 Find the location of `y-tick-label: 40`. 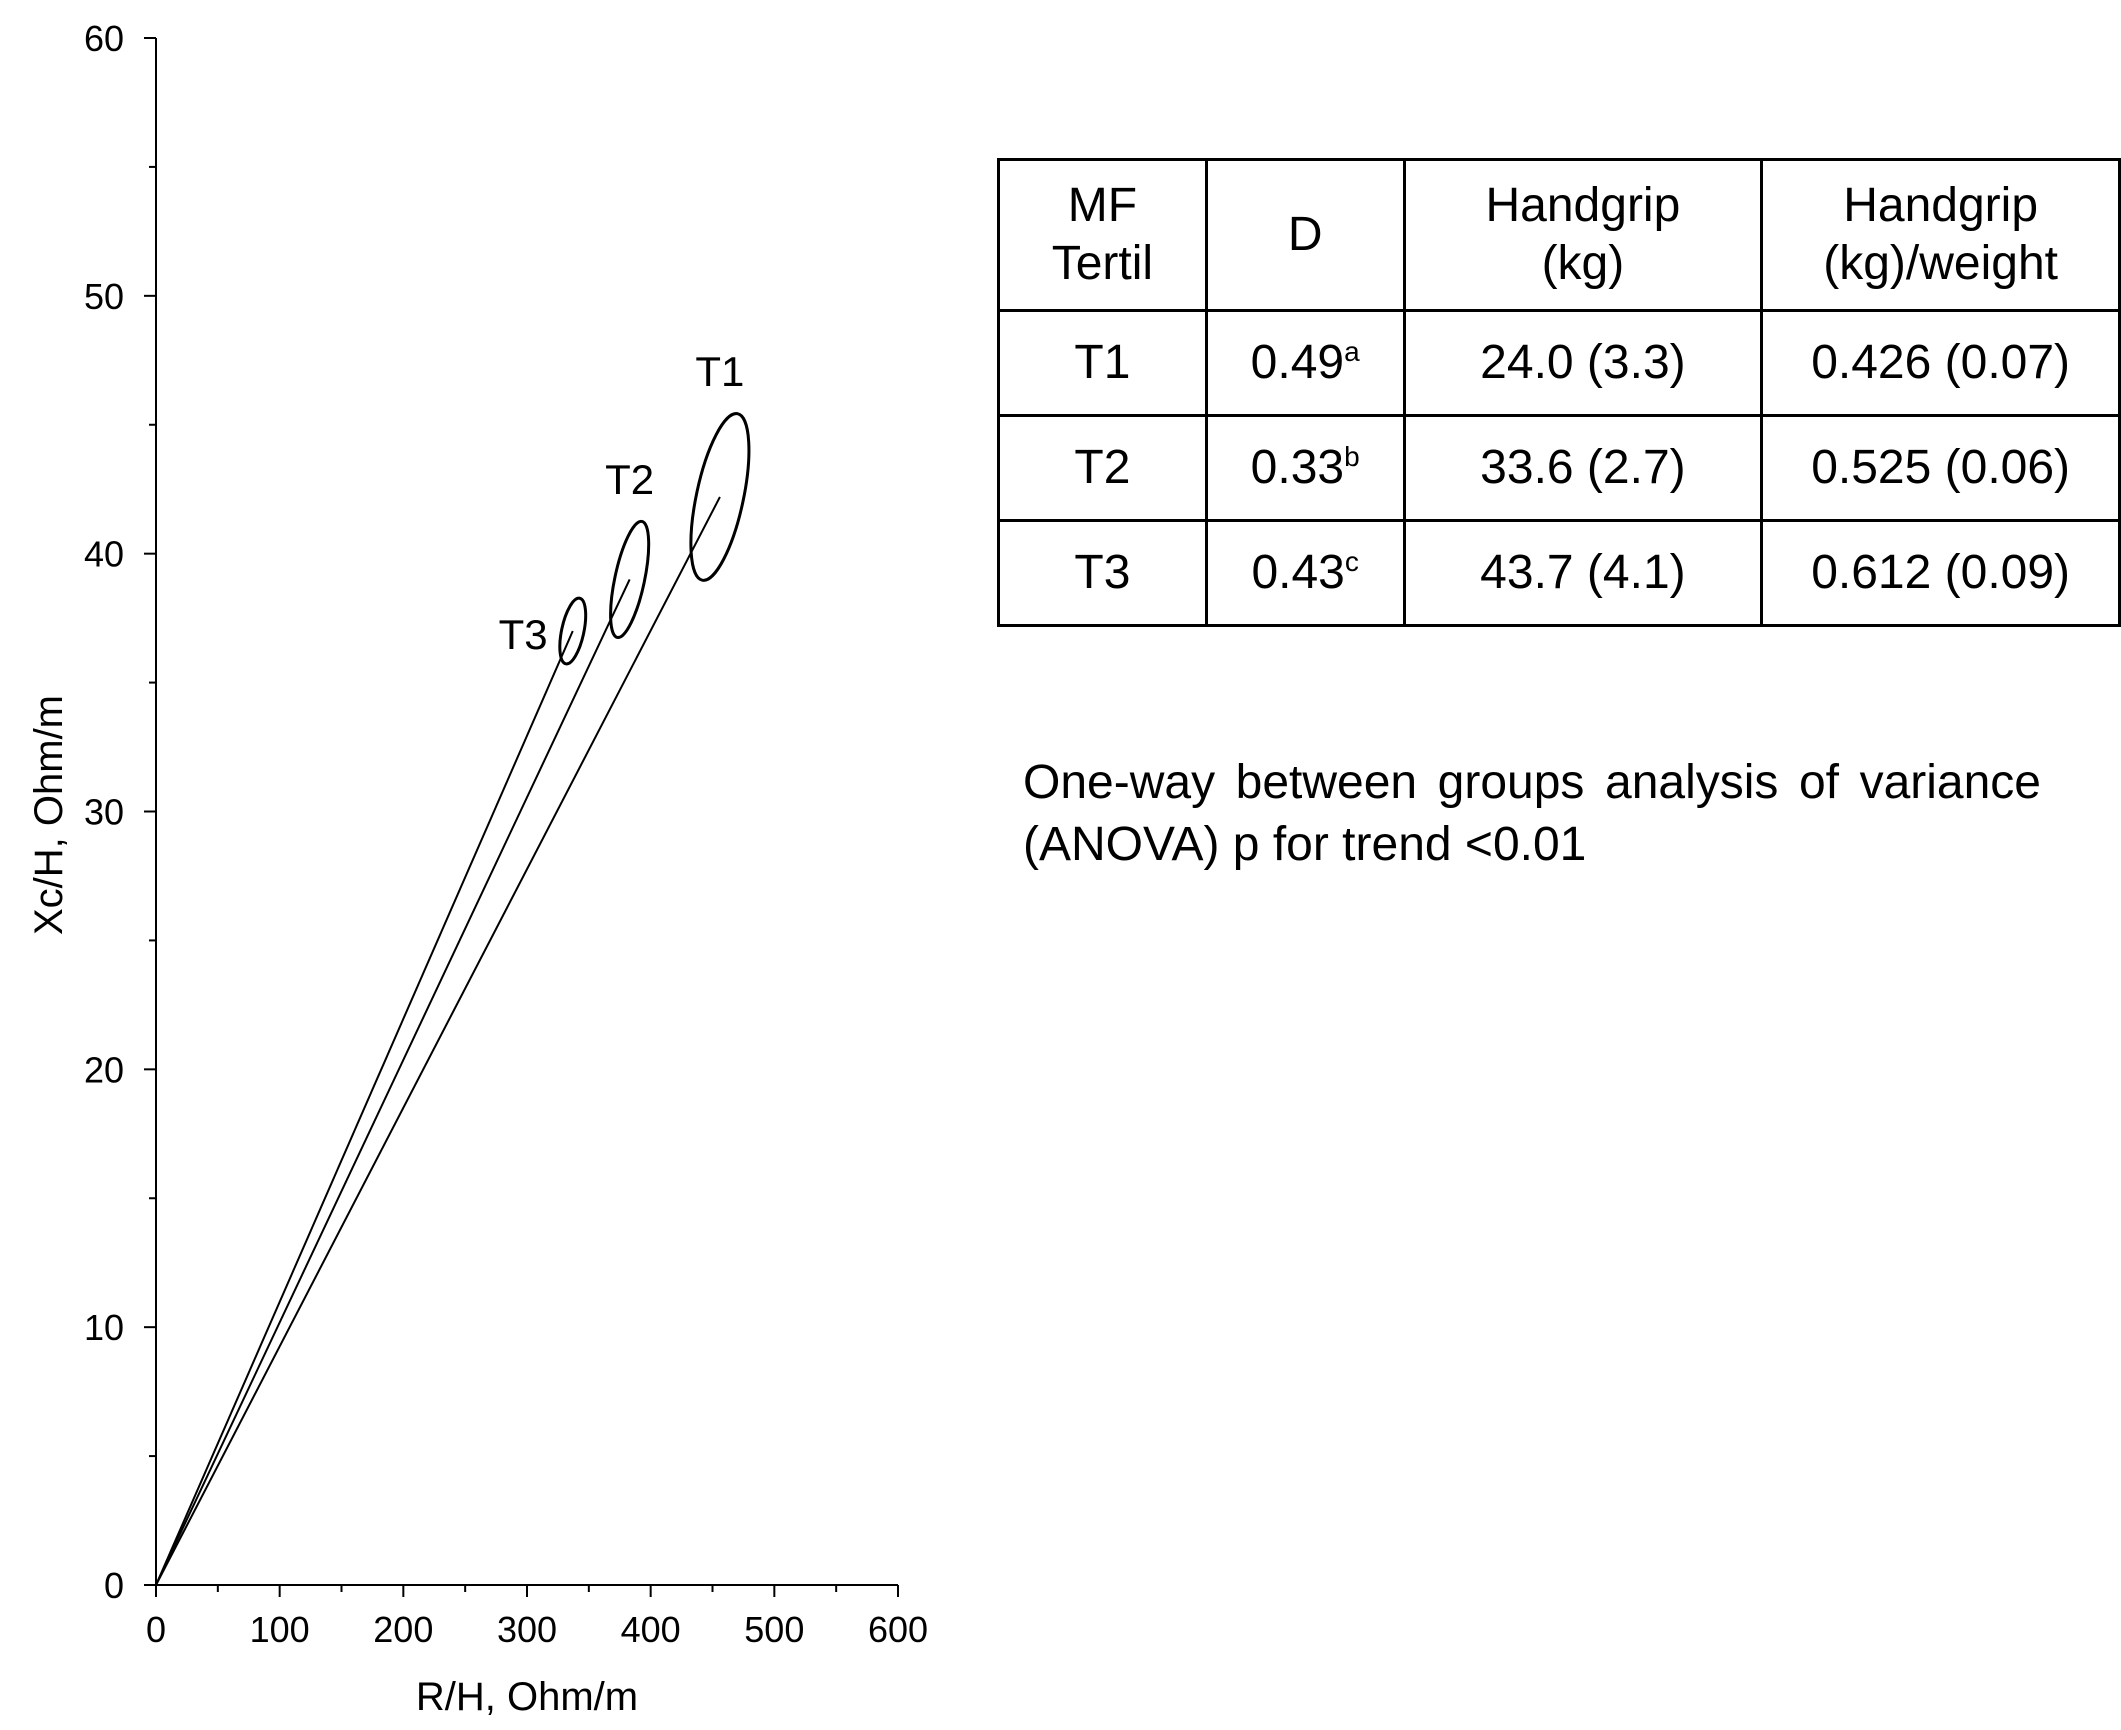

y-tick-label: 40 is located at coordinates (104, 554).